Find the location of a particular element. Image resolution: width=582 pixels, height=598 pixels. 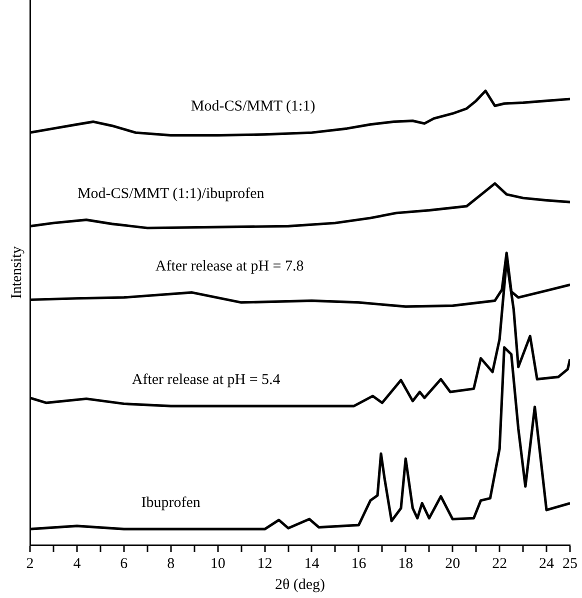

x-tick-label: 22 is located at coordinates (500, 564).